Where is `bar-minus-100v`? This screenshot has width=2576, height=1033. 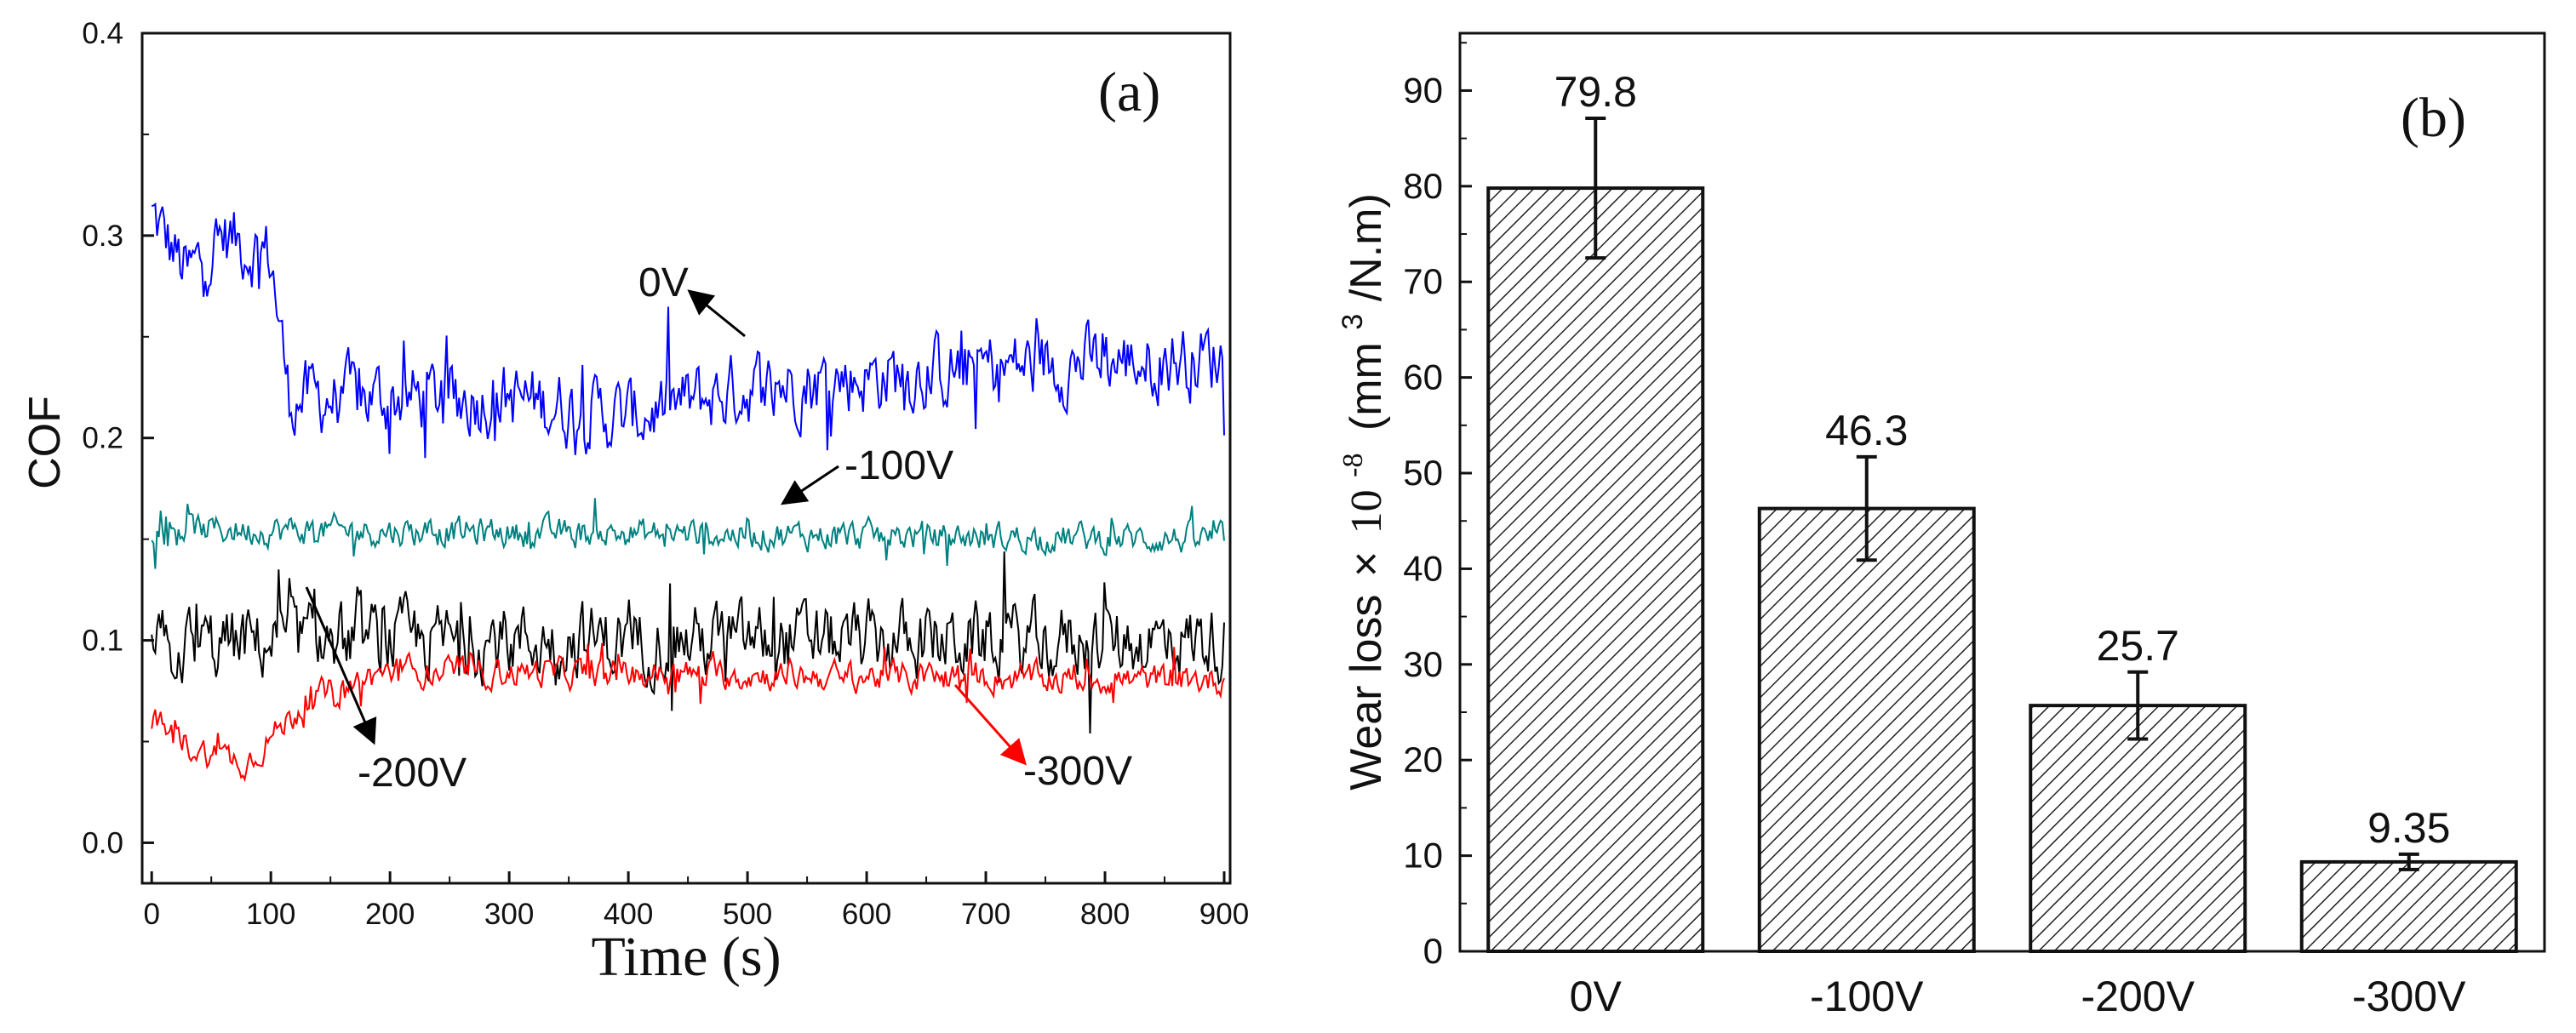
bar-minus-100v is located at coordinates (1866, 729).